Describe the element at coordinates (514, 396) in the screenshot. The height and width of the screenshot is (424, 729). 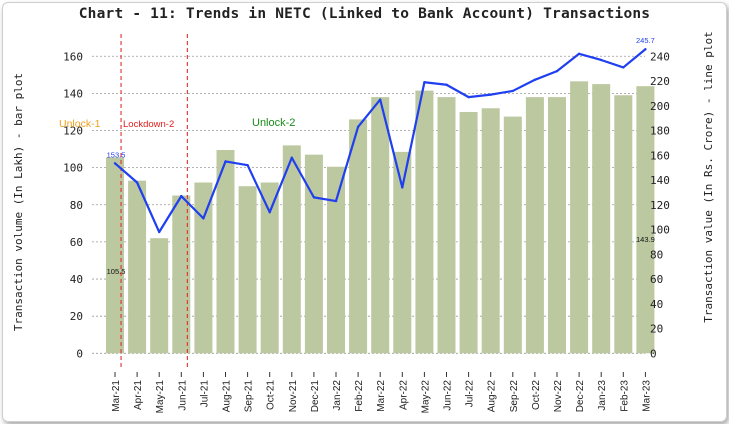
I see `x-tick-label: Sep-22` at that location.